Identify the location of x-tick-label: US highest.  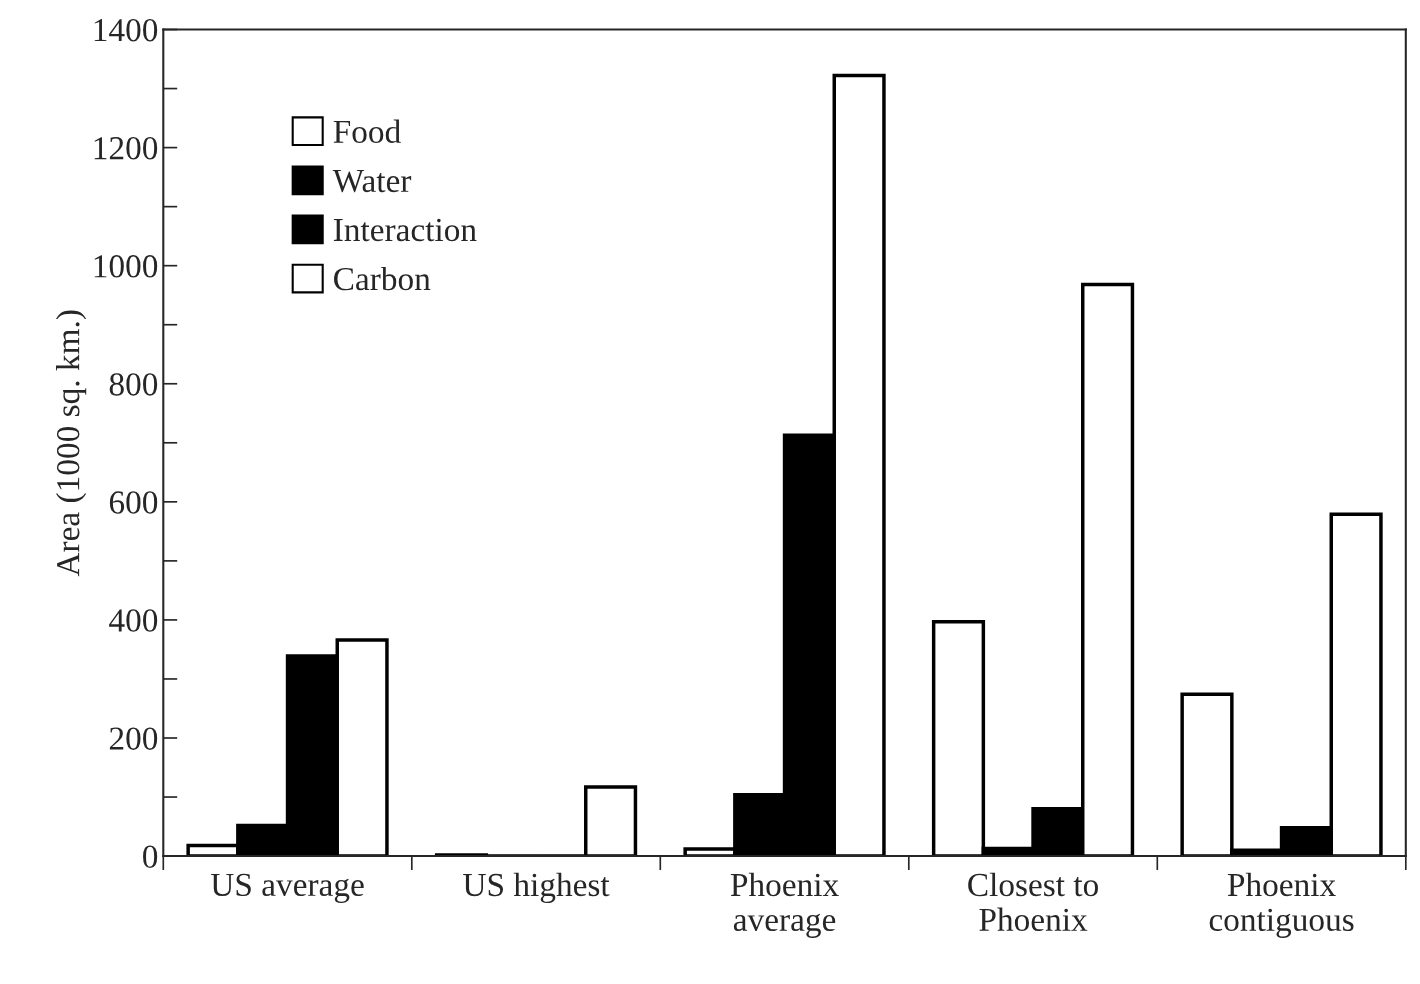
(536, 888).